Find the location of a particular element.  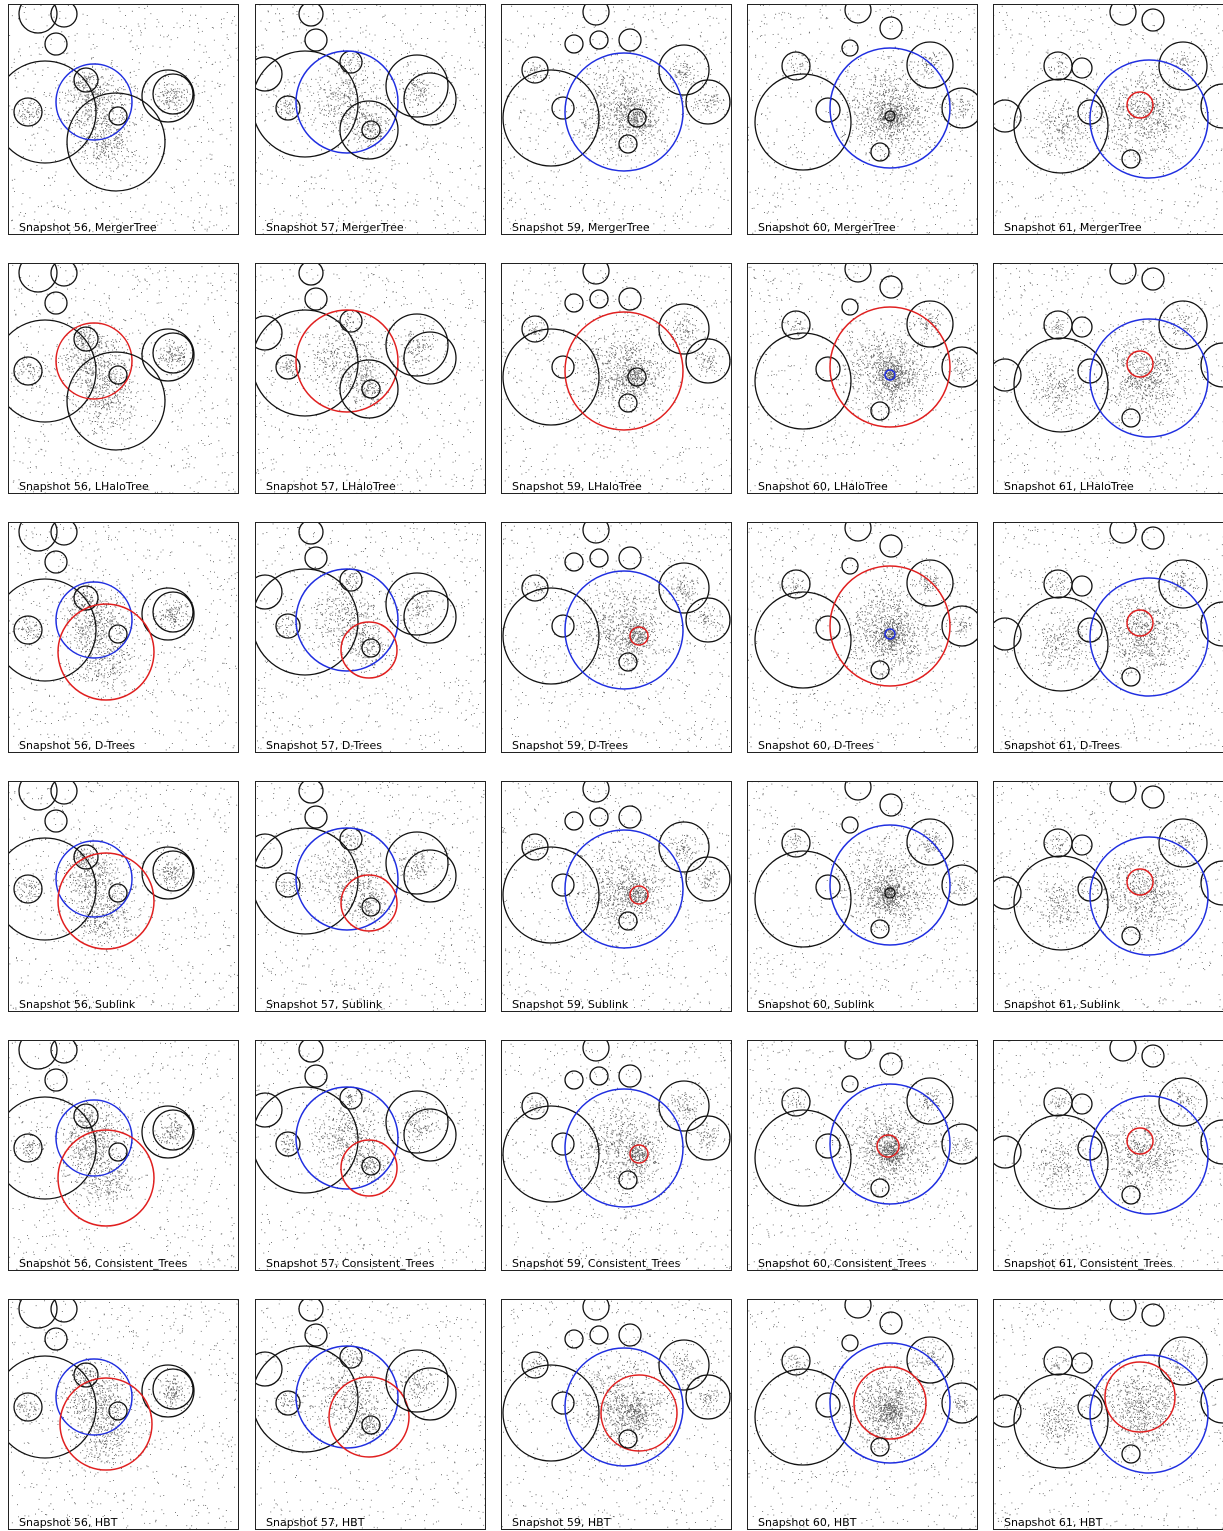

particle-plot: Snapshot 57, LHaloTree is located at coordinates (370, 378).